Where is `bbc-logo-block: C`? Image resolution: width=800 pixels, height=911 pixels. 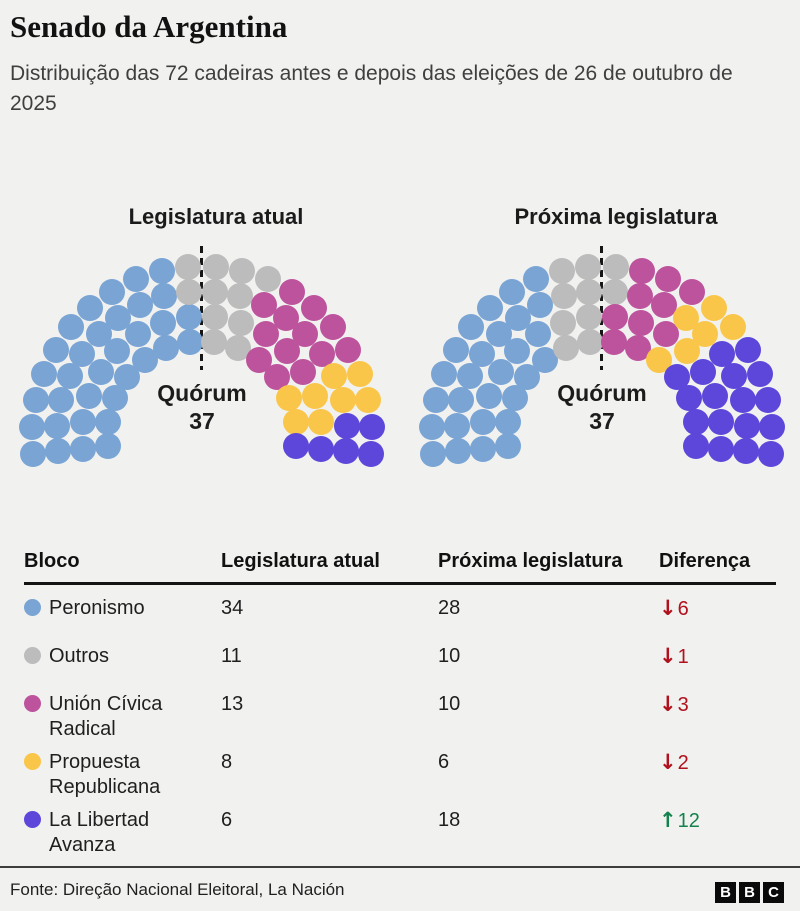
bbc-logo-block: C is located at coordinates (773, 892).